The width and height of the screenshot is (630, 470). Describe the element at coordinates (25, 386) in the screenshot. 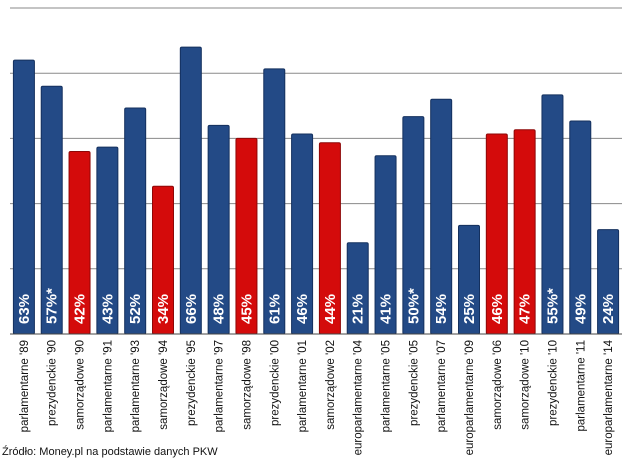

I see `category-label: parlamentarne '89` at that location.